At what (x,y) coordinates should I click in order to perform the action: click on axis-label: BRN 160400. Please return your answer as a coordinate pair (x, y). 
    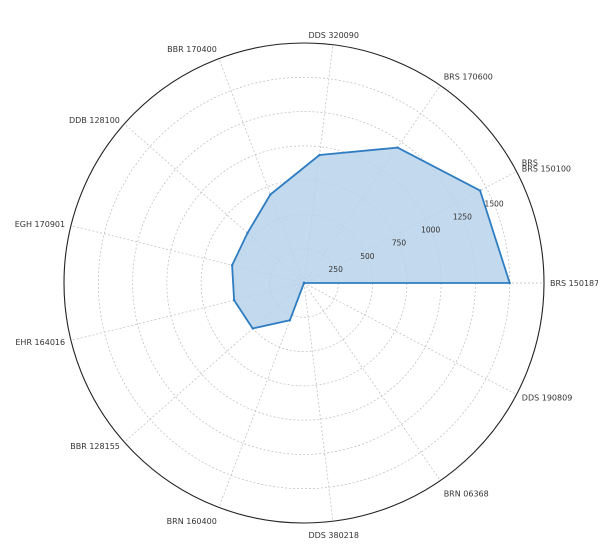
    Looking at the image, I should click on (192, 521).